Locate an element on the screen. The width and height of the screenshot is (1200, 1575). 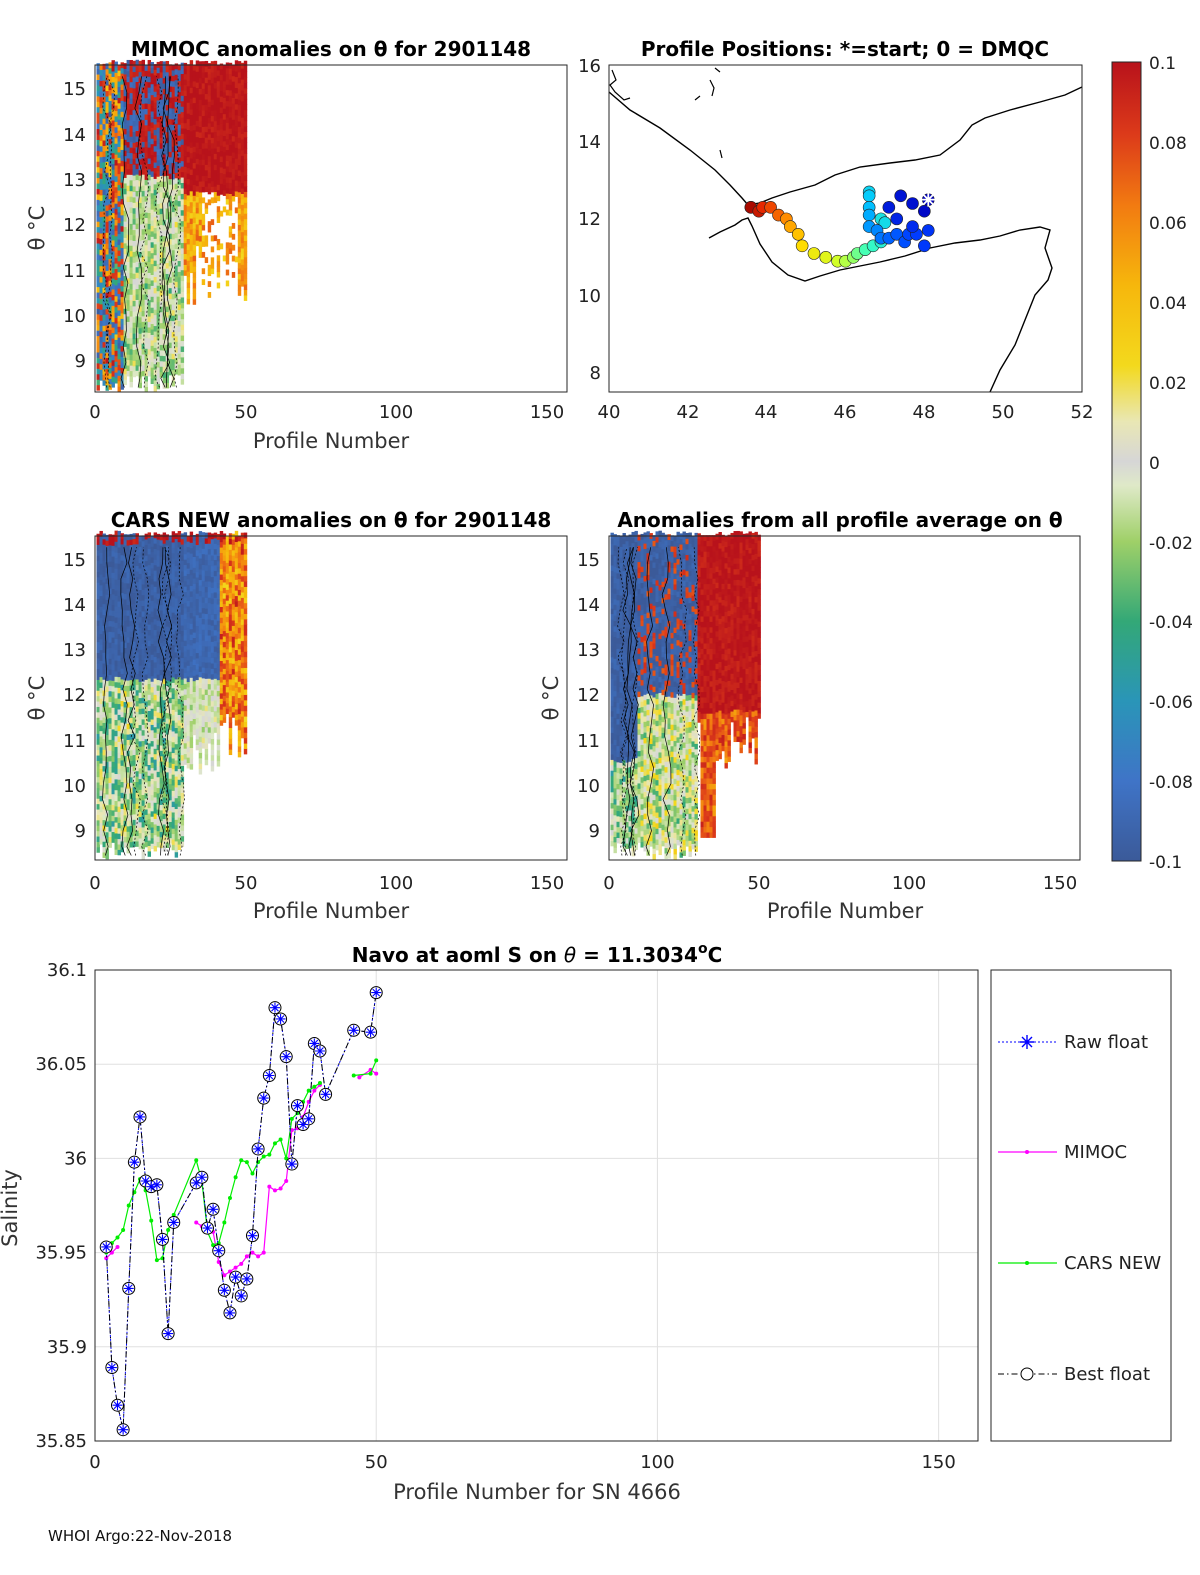
colorbar-gradient is located at coordinates (1126, 461).